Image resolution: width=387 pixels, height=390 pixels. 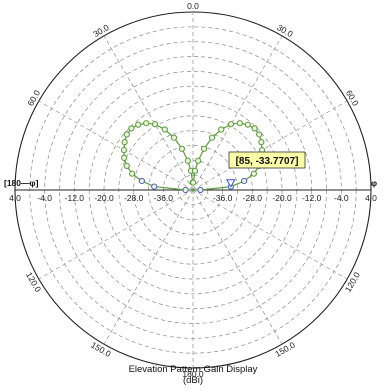 What do you see at coordinates (230, 183) in the screenshot?
I see `tooltip-marker` at bounding box center [230, 183].